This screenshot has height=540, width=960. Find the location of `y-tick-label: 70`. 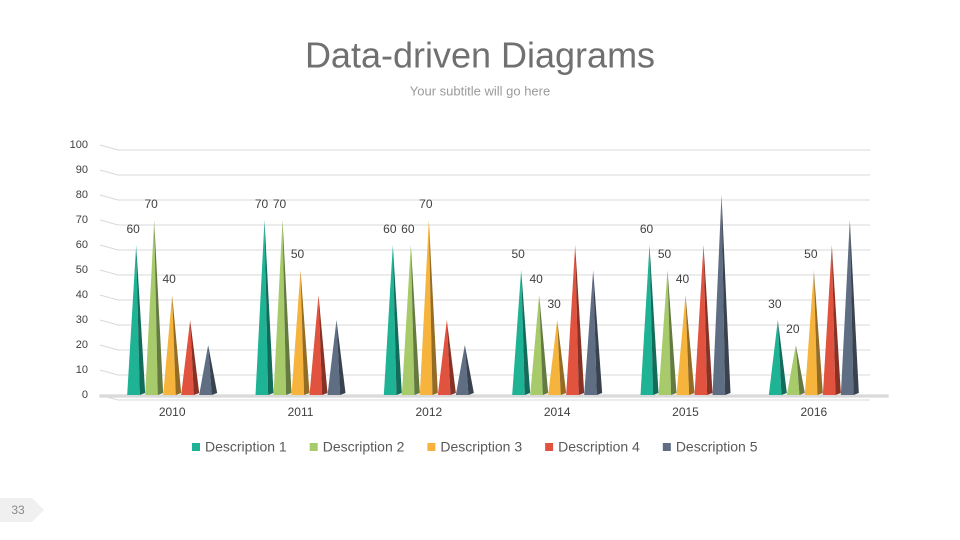

y-tick-label: 70 is located at coordinates (82, 220).